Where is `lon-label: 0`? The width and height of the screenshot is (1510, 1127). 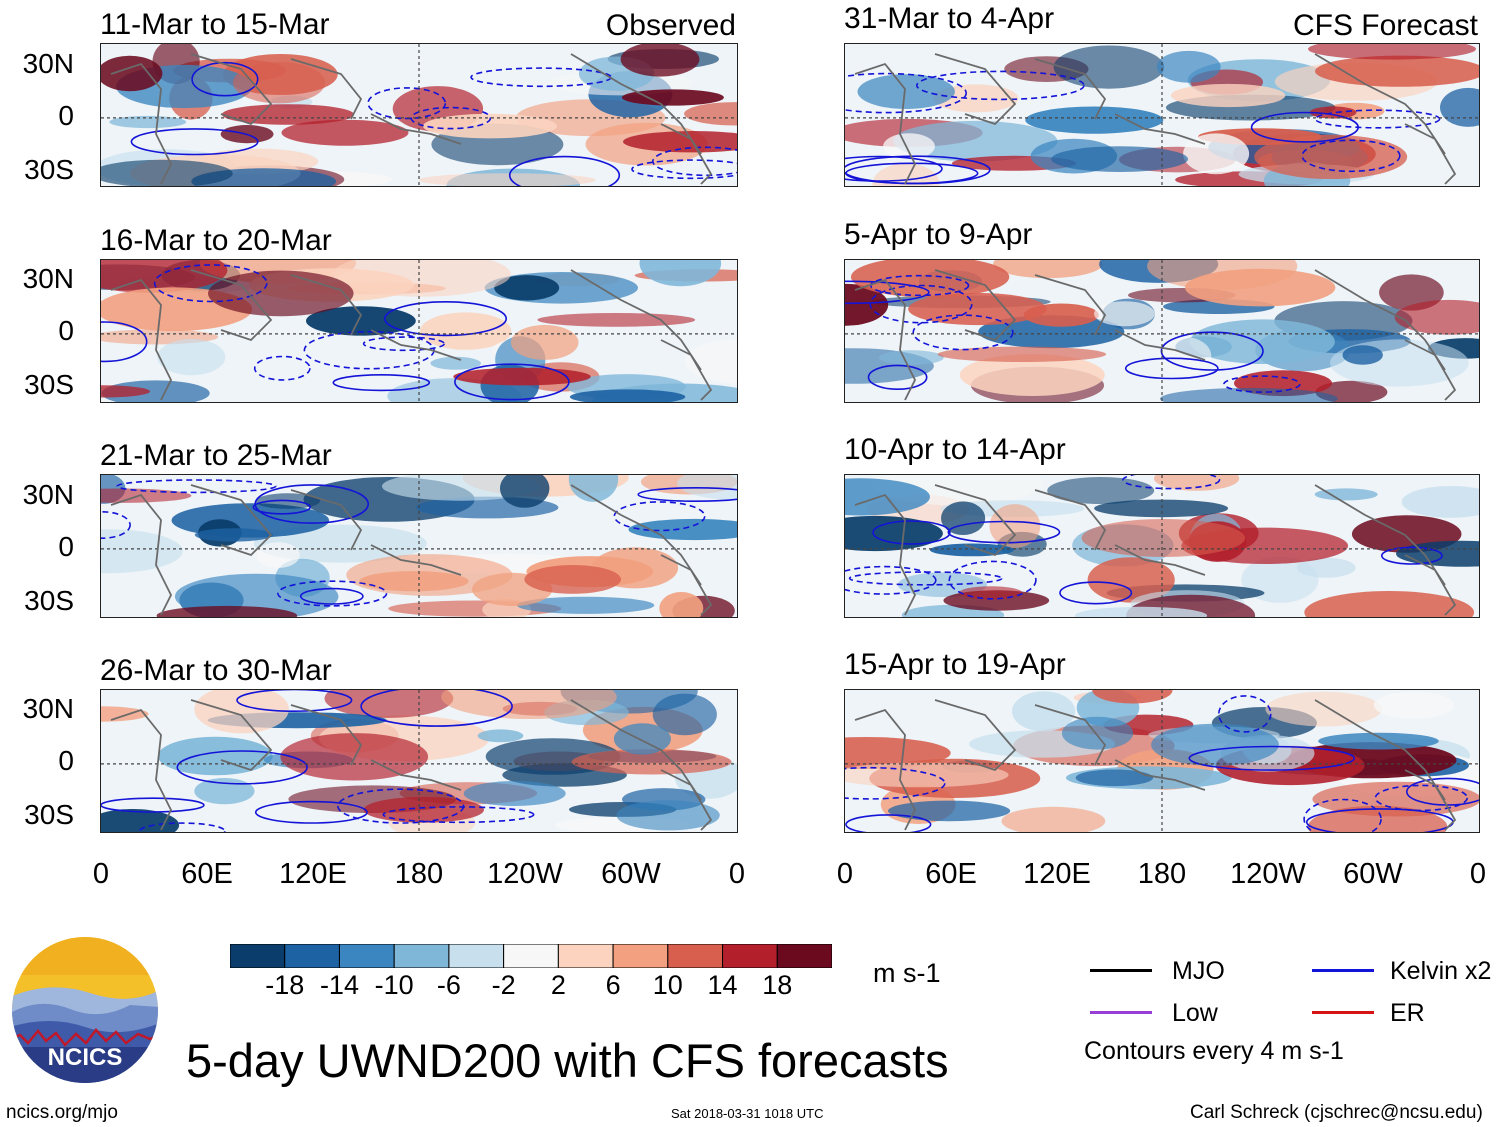 lon-label: 0 is located at coordinates (1478, 874).